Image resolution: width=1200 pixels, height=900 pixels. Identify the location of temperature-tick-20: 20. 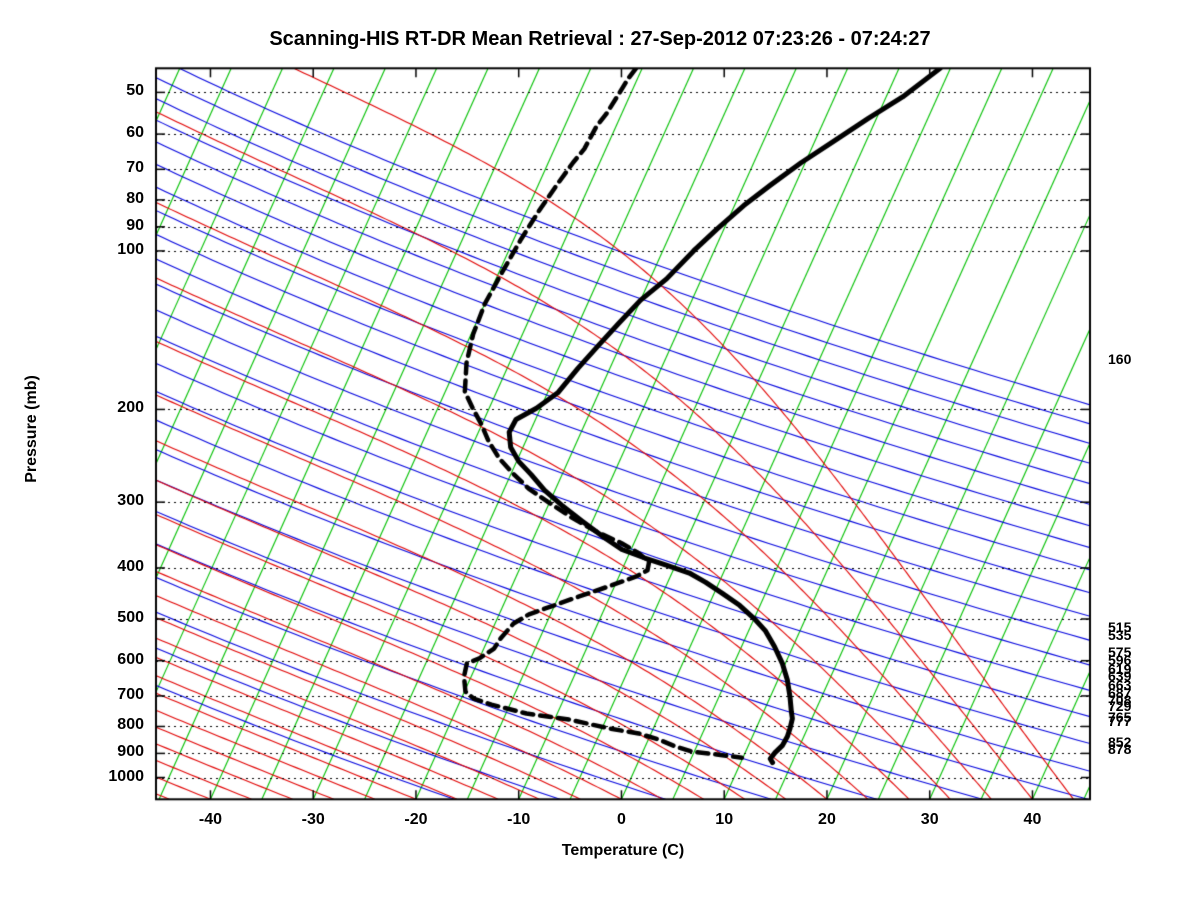
(827, 820).